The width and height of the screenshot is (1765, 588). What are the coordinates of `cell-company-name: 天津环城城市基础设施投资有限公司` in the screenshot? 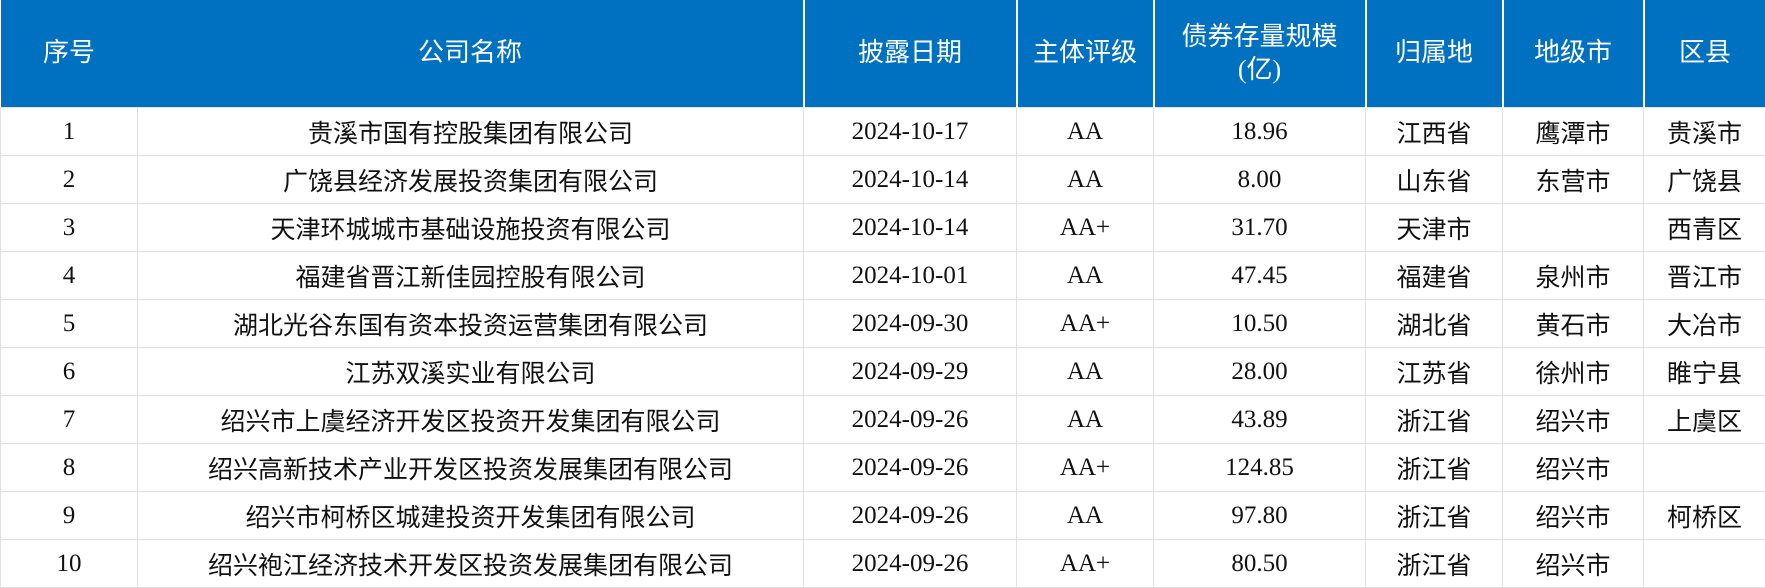 It's located at (471, 228).